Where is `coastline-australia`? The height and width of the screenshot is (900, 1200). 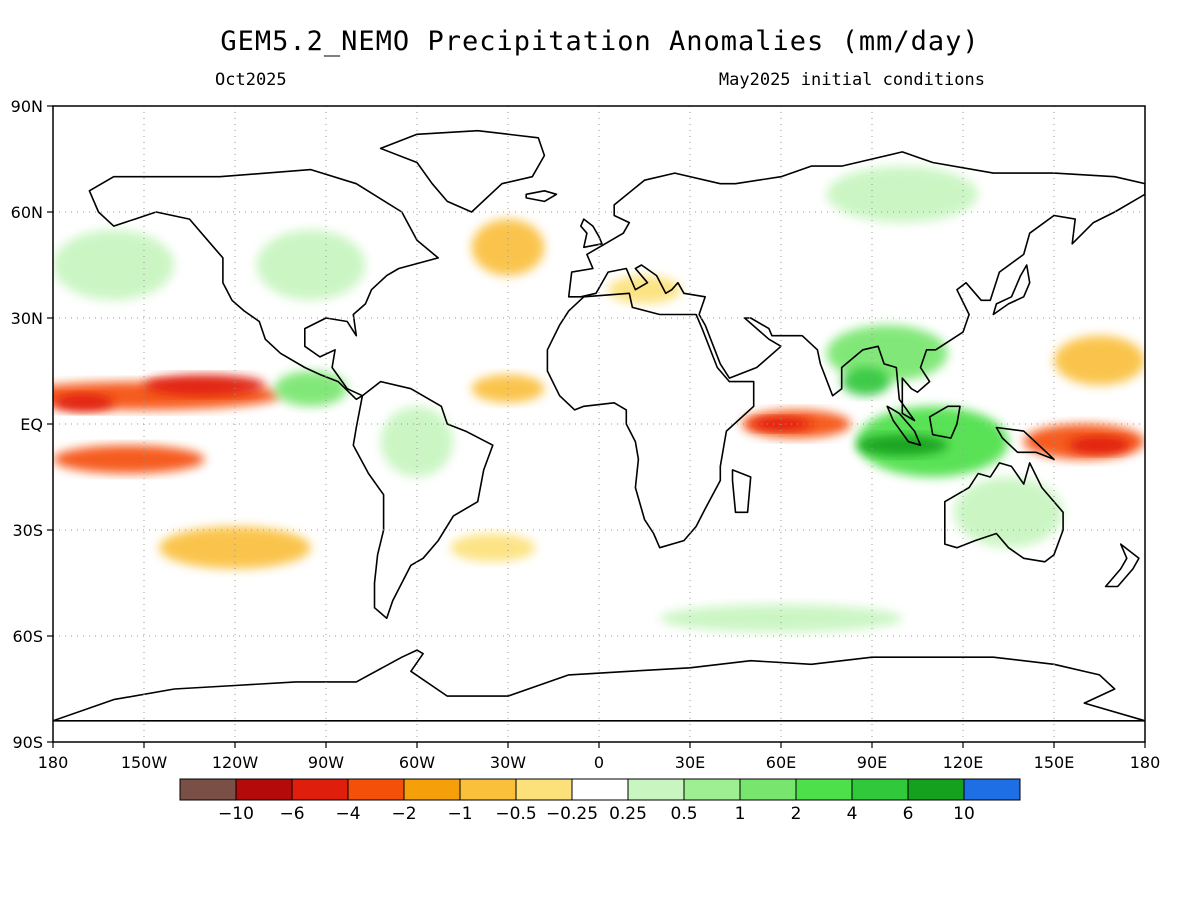 coastline-australia is located at coordinates (1003, 512).